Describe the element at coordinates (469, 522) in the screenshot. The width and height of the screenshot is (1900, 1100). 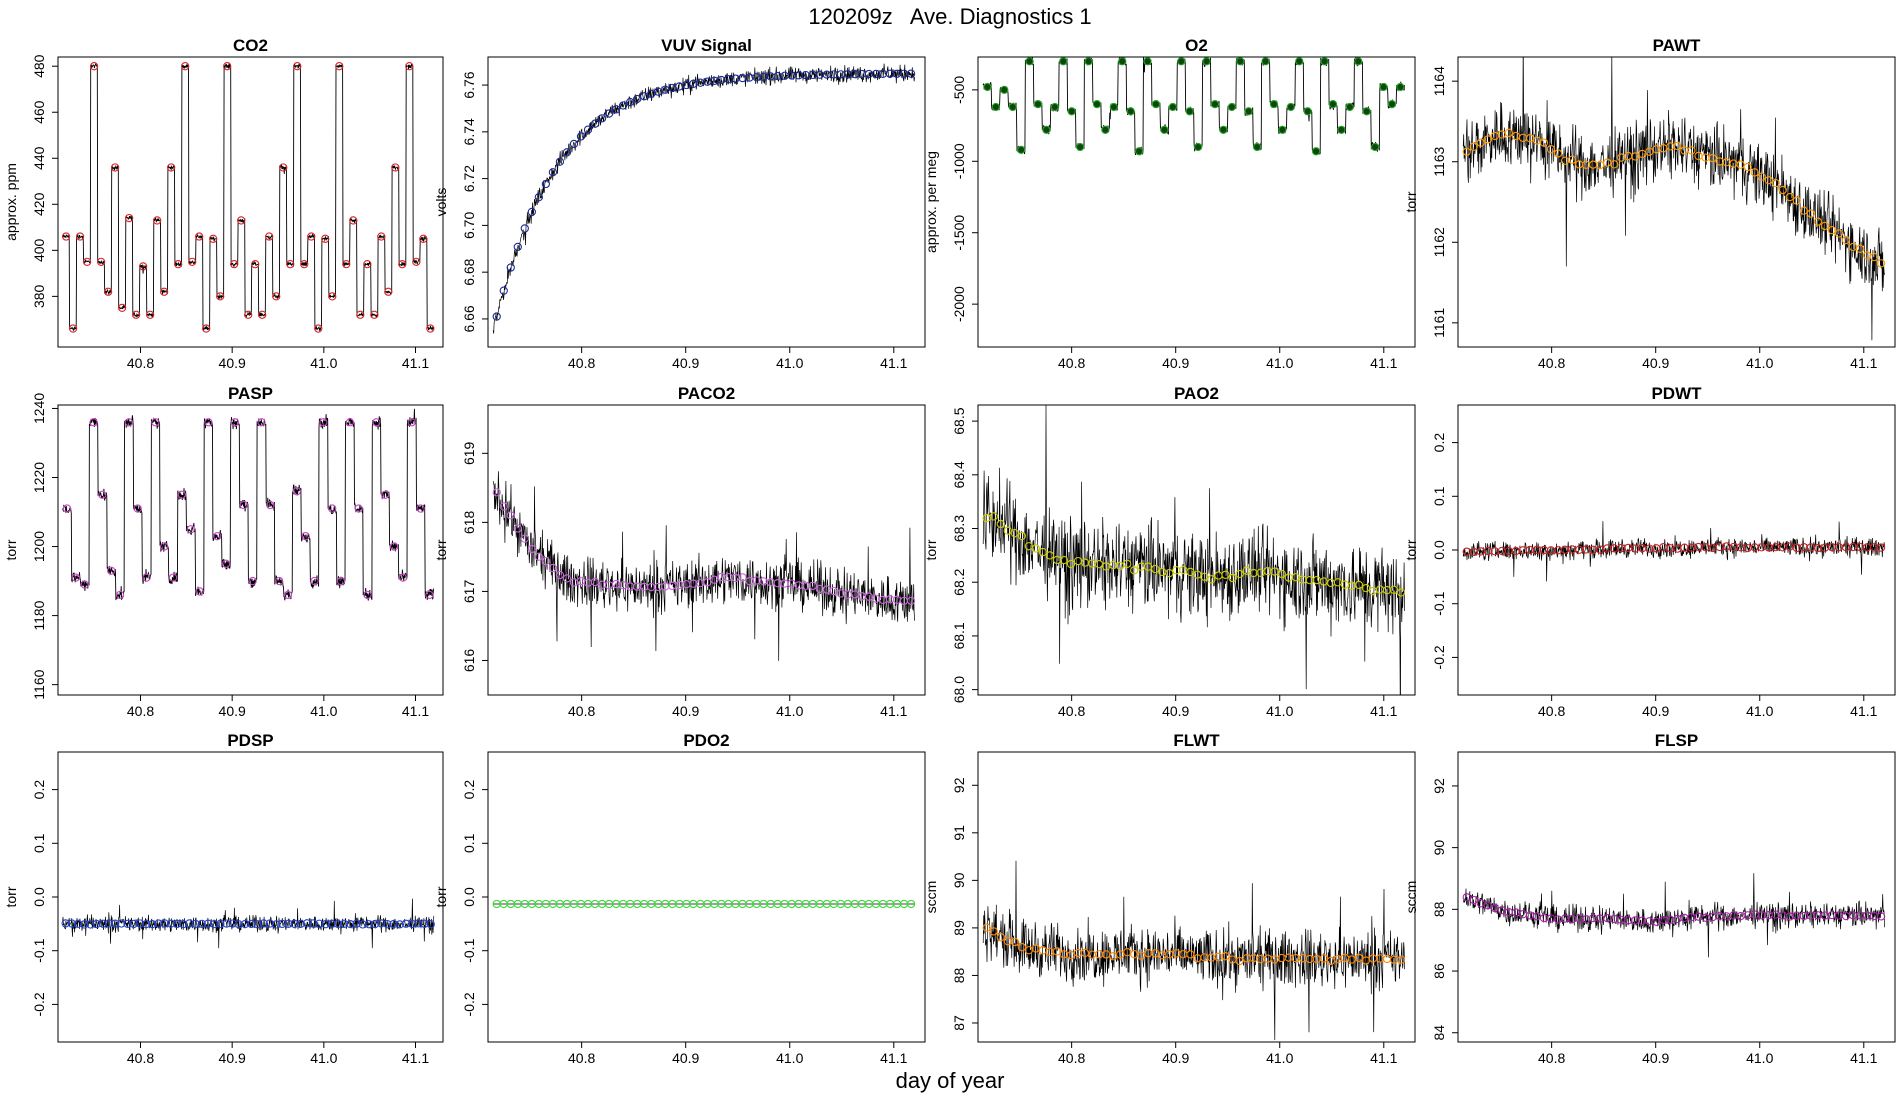
I see `y-tick-label: 618` at that location.